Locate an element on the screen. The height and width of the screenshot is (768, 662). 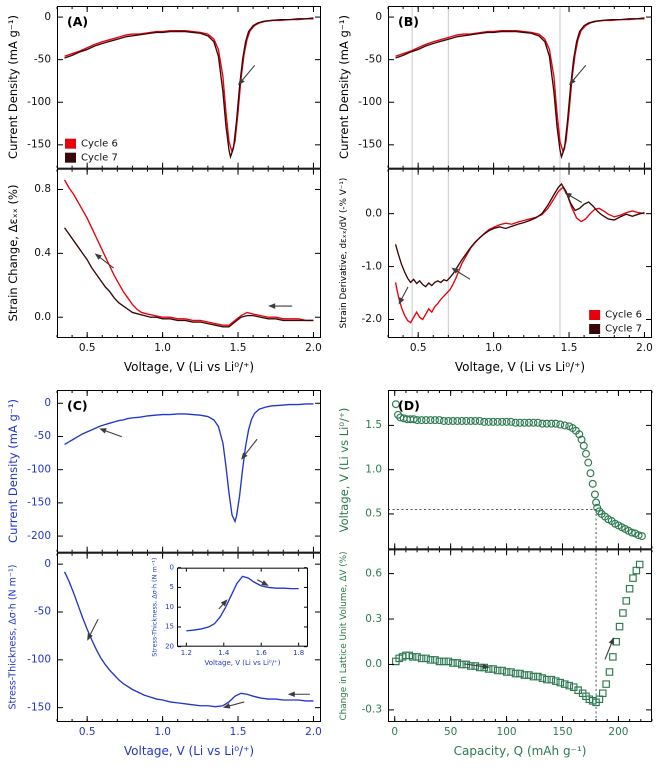
panel-a-letter: (A) is located at coordinates (78, 21).